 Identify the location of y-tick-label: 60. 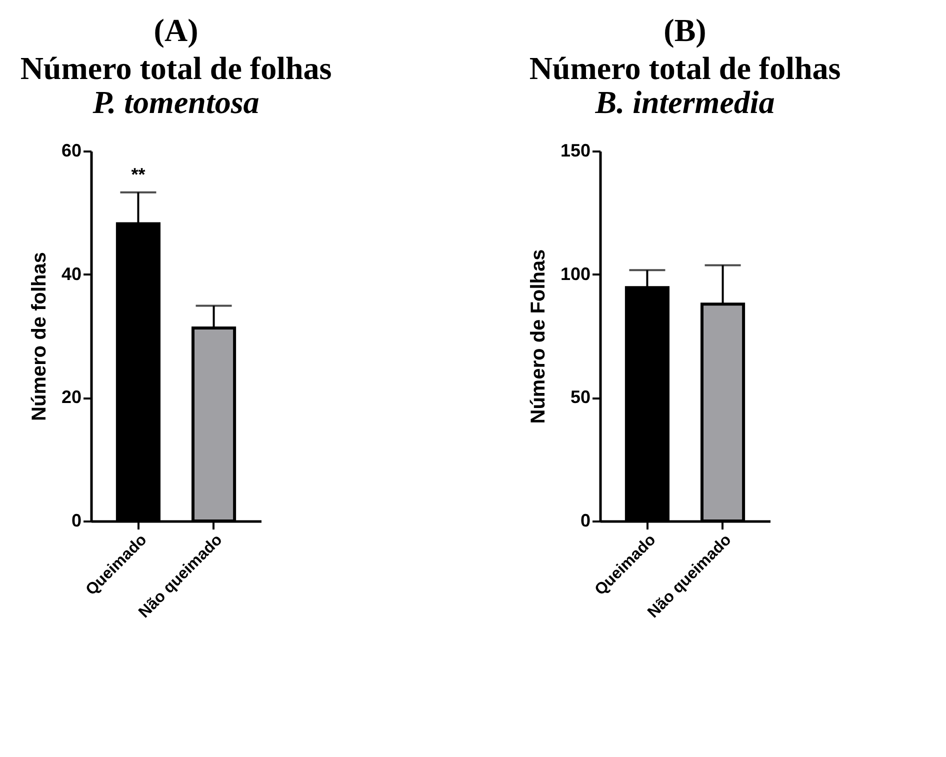
(71, 150).